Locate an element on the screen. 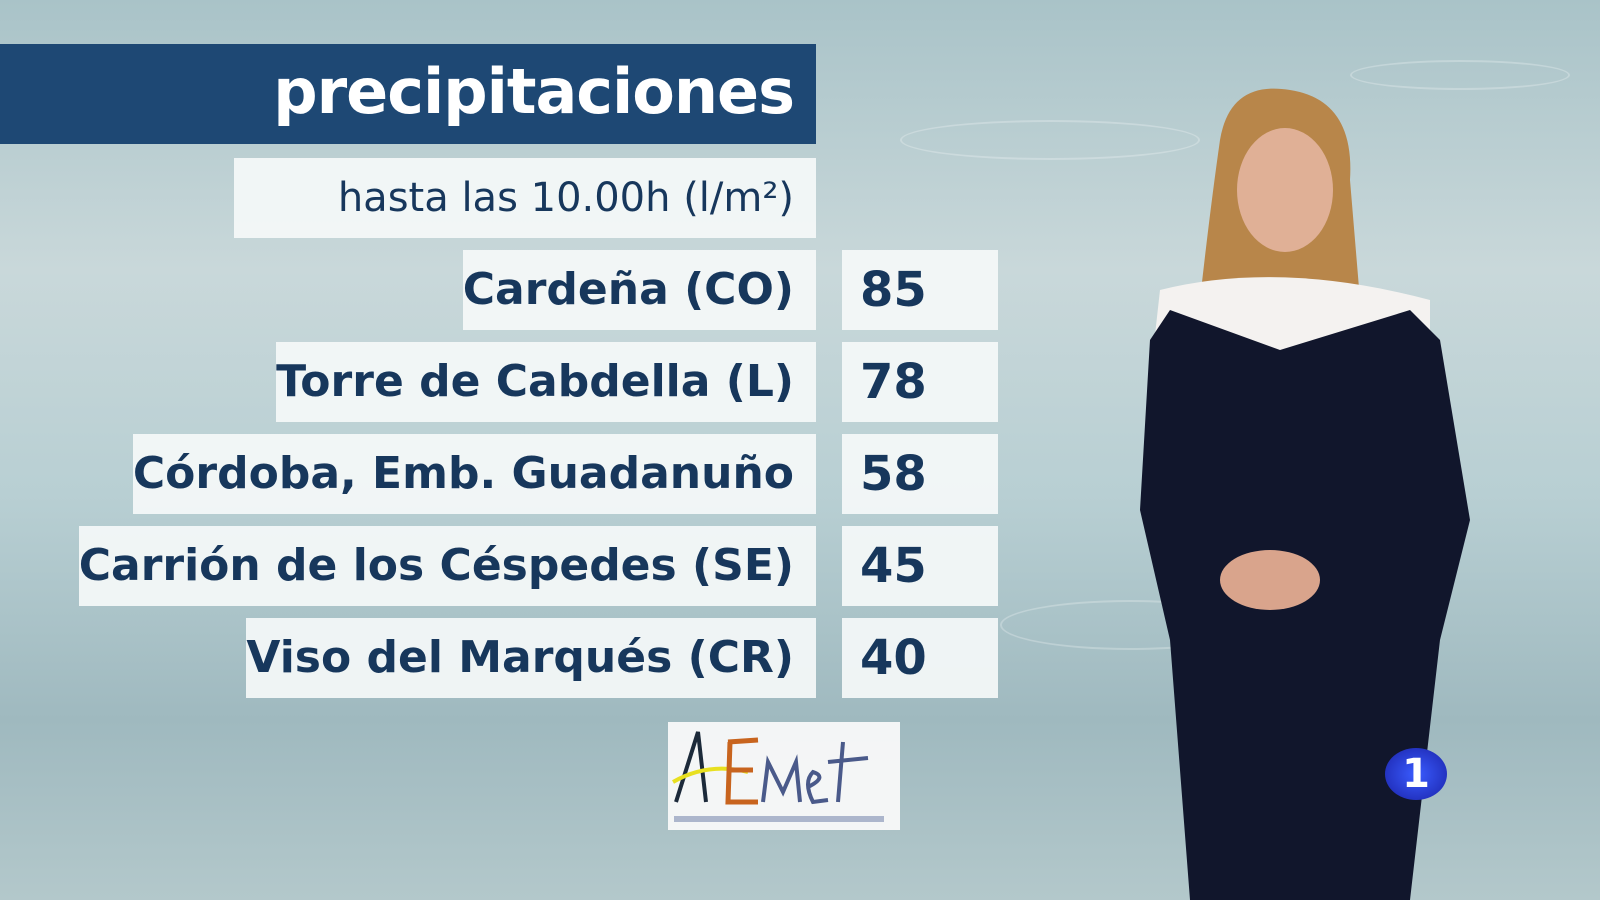 The width and height of the screenshot is (1600, 900). station-name: Carrión de los Céspedes (SE) is located at coordinates (447, 566).